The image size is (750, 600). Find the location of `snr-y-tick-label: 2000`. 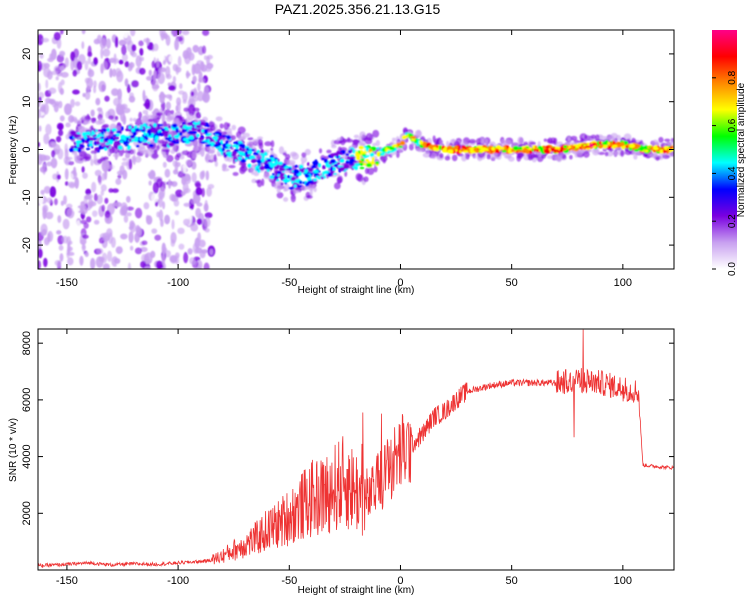

snr-y-tick-label: 2000 is located at coordinates (27, 513).